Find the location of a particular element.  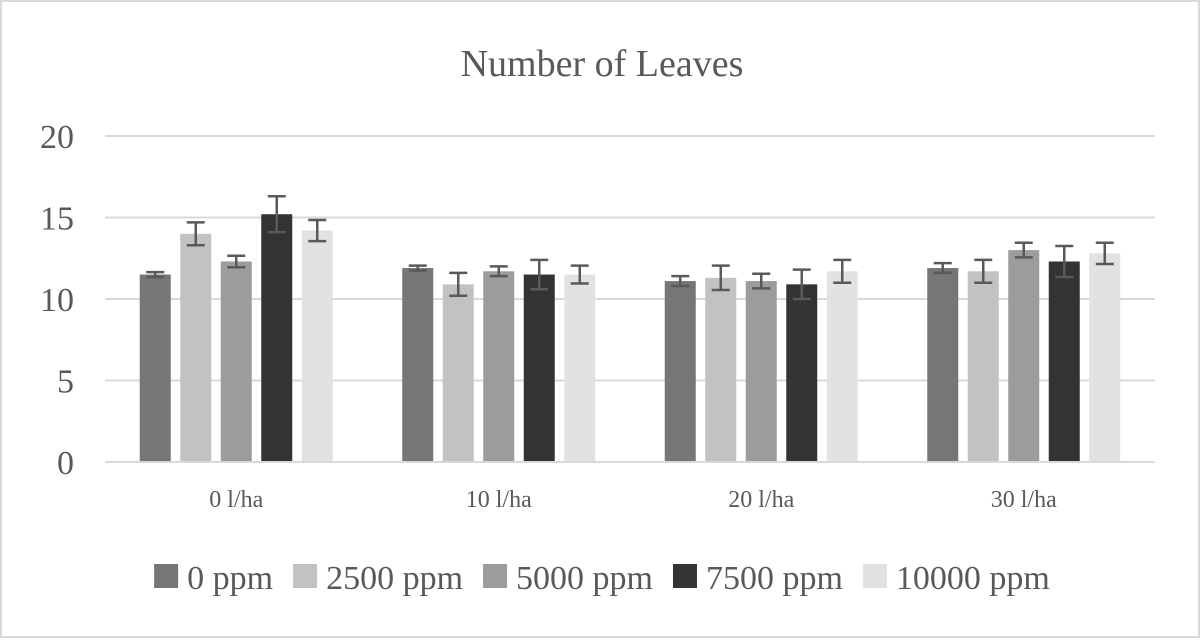

legend-item-2500-ppm: 2500 ppm is located at coordinates (378, 578).